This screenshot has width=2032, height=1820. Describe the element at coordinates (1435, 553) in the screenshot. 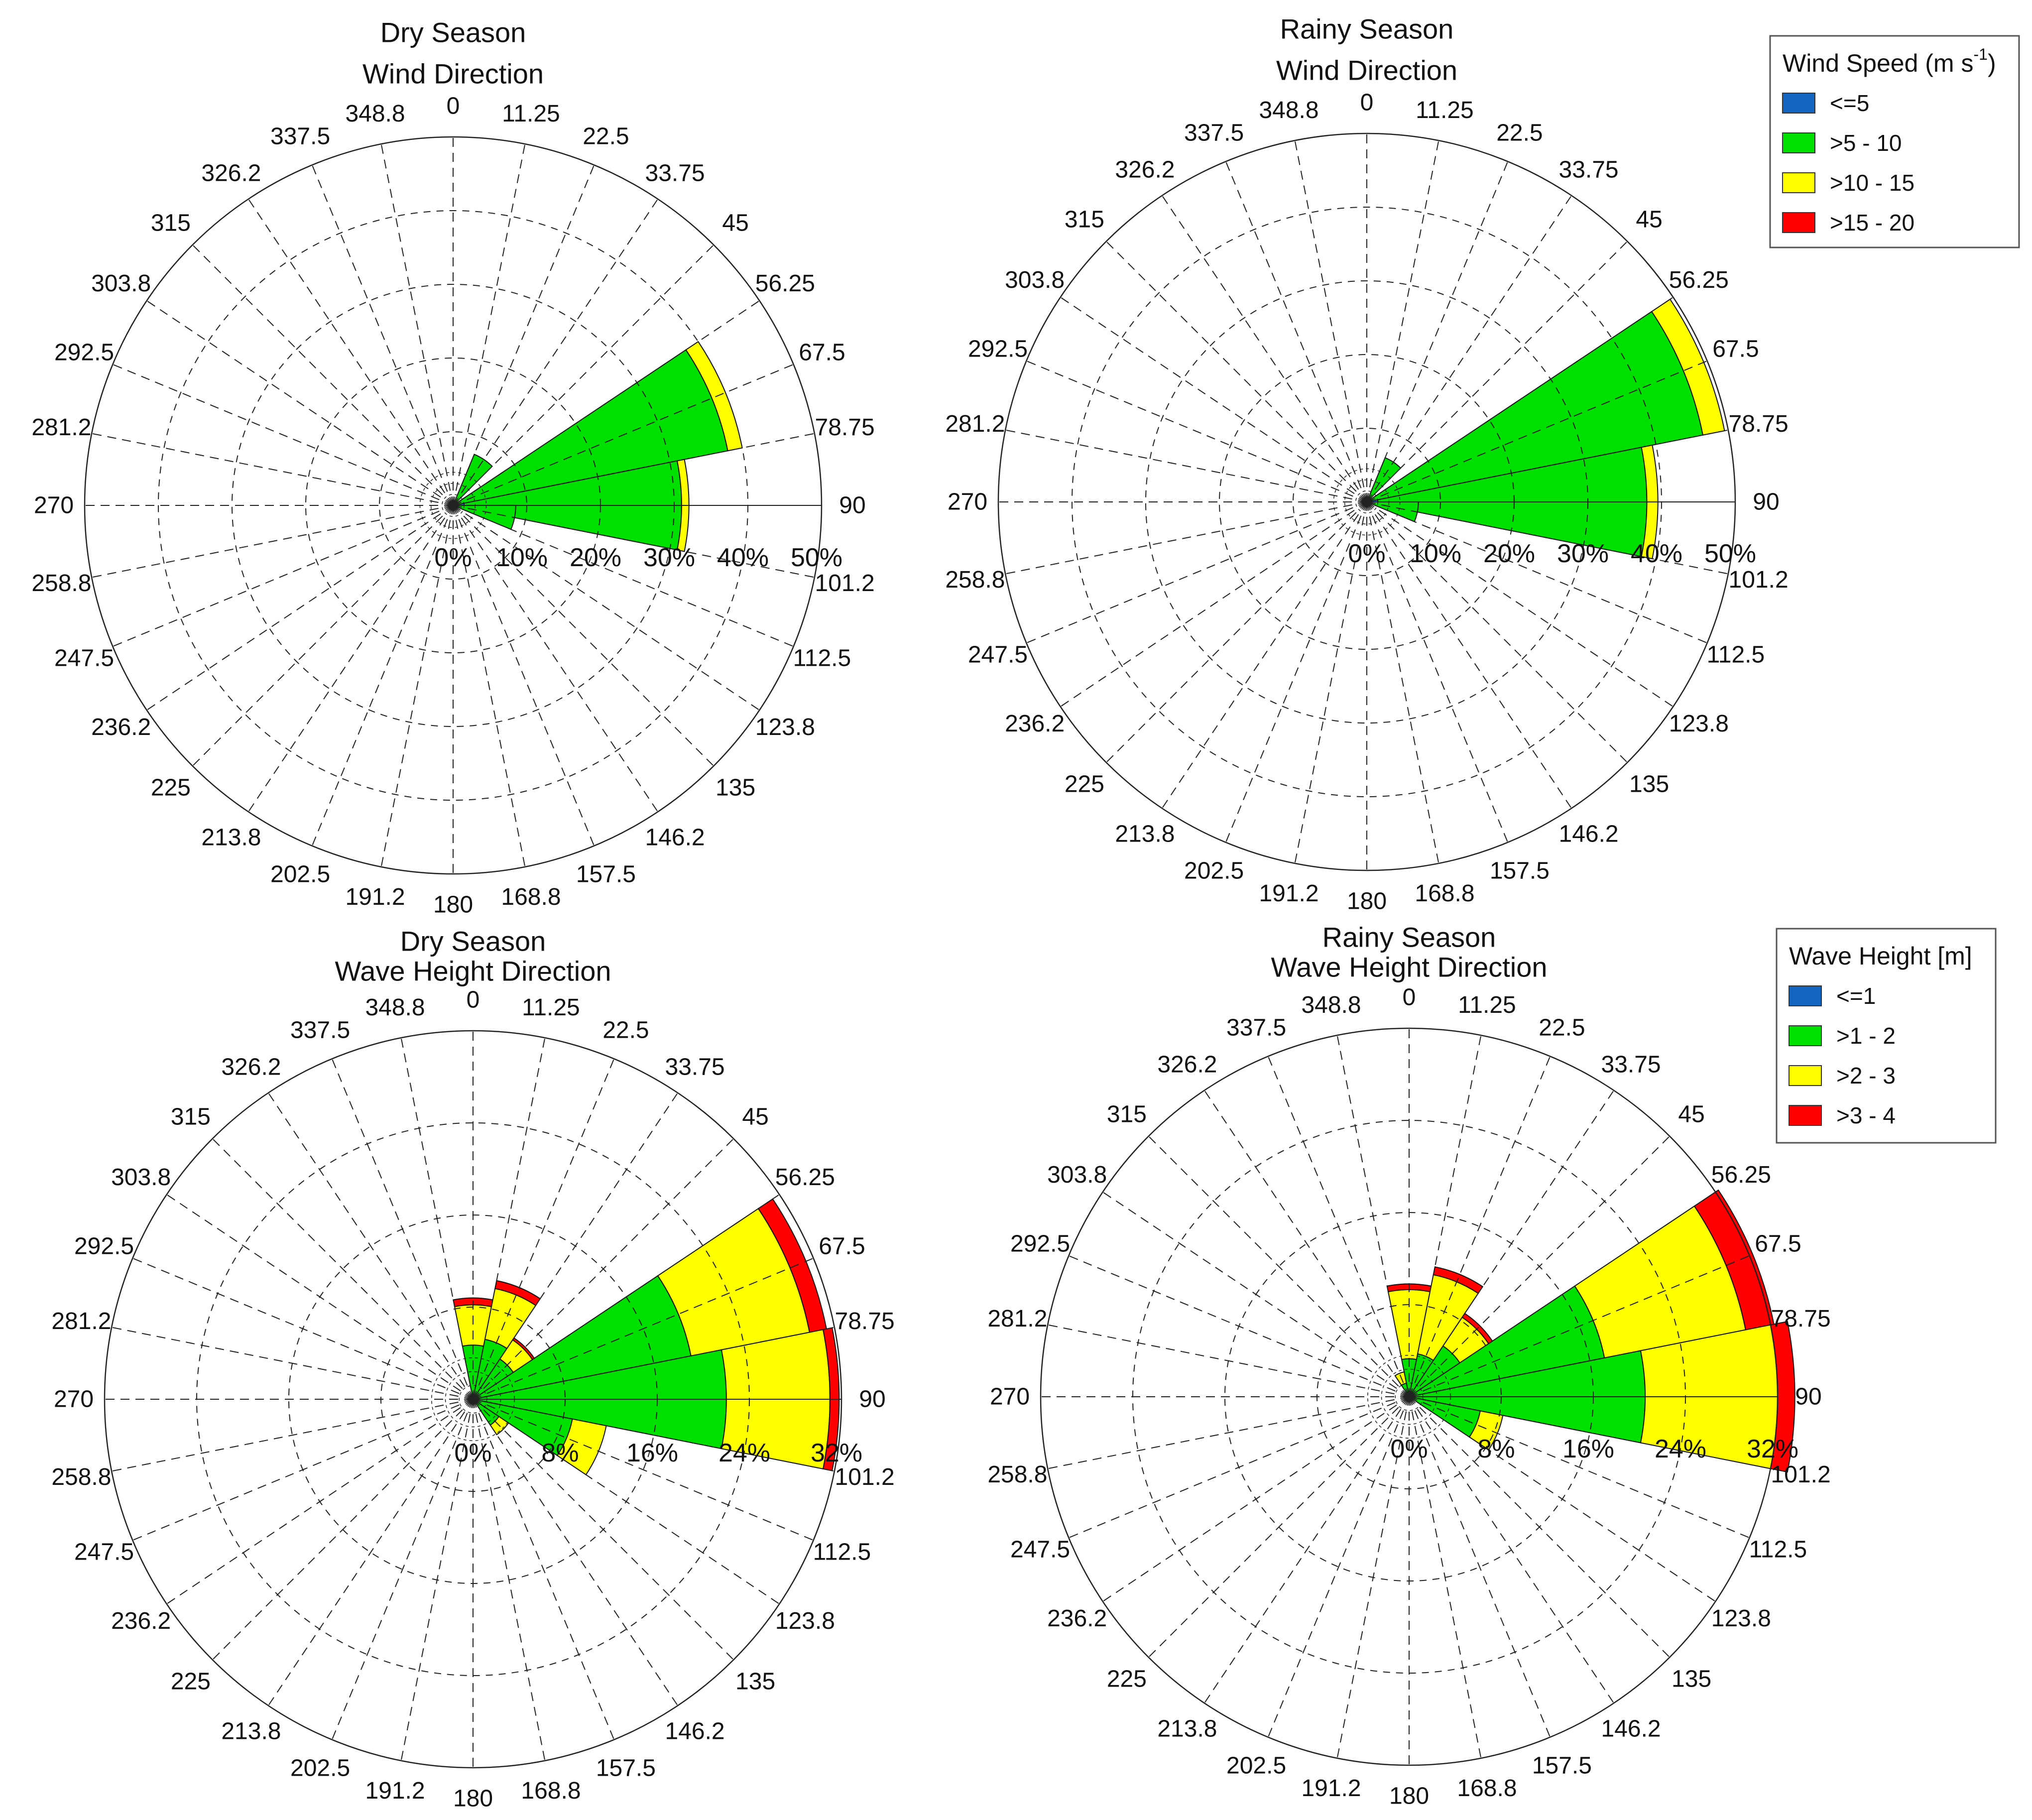

I see `radial-tick-label: 10%` at that location.